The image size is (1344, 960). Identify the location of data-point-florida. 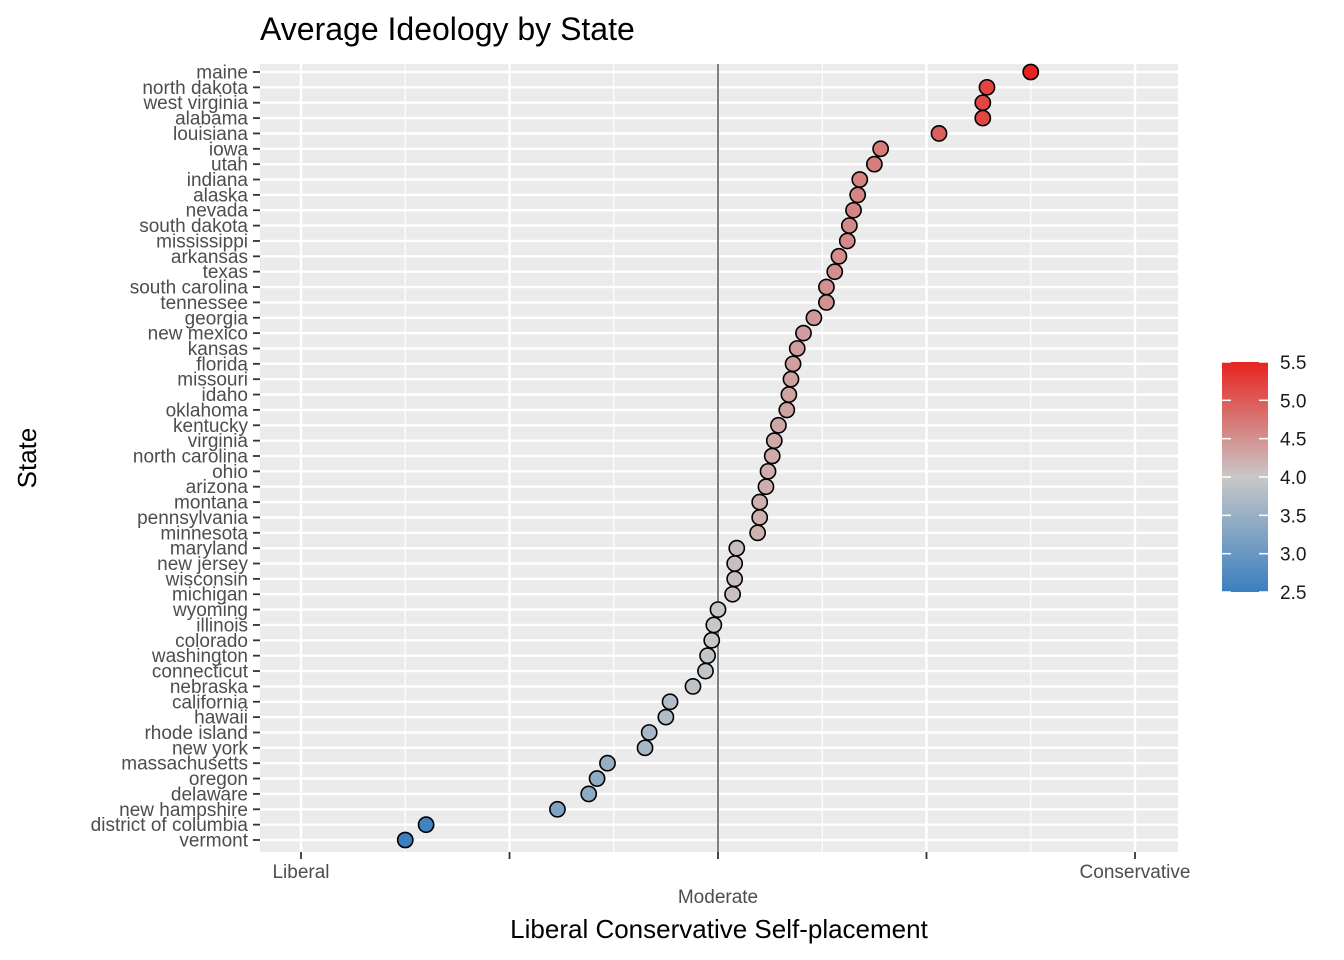
(793, 364).